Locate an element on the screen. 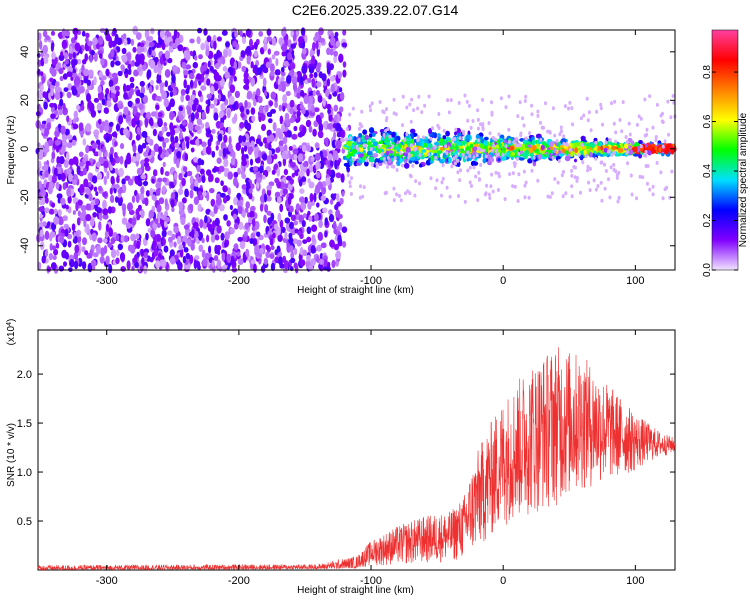 The width and height of the screenshot is (750, 600). chart-title: C2E6.2025.339.22.07.G14 is located at coordinates (375, 10).